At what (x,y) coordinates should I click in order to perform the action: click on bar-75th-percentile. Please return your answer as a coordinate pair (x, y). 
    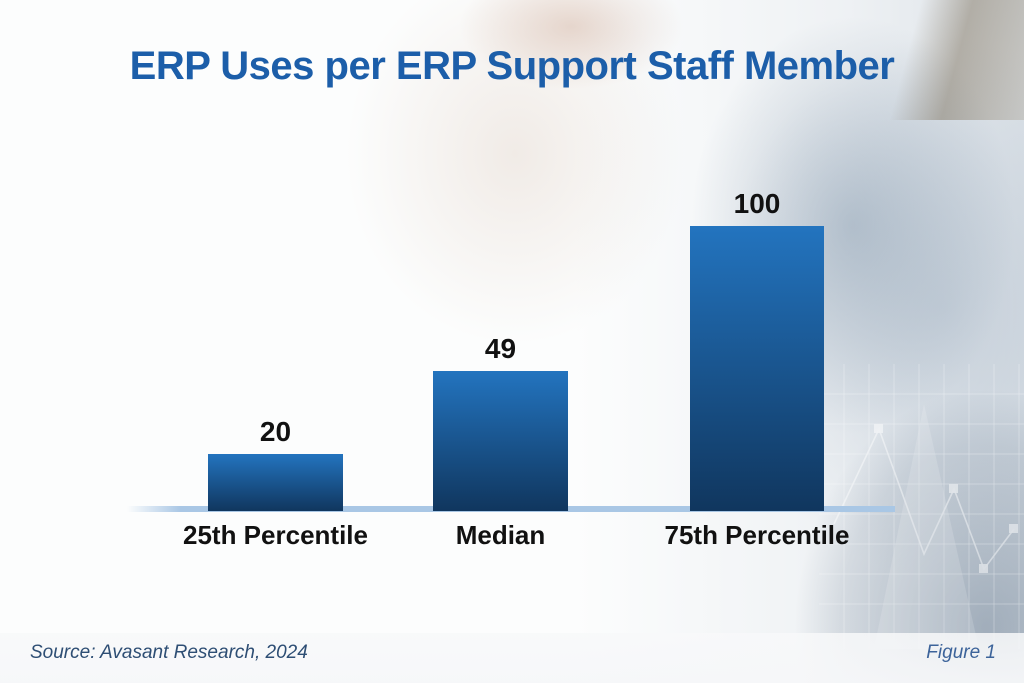
    Looking at the image, I should click on (757, 368).